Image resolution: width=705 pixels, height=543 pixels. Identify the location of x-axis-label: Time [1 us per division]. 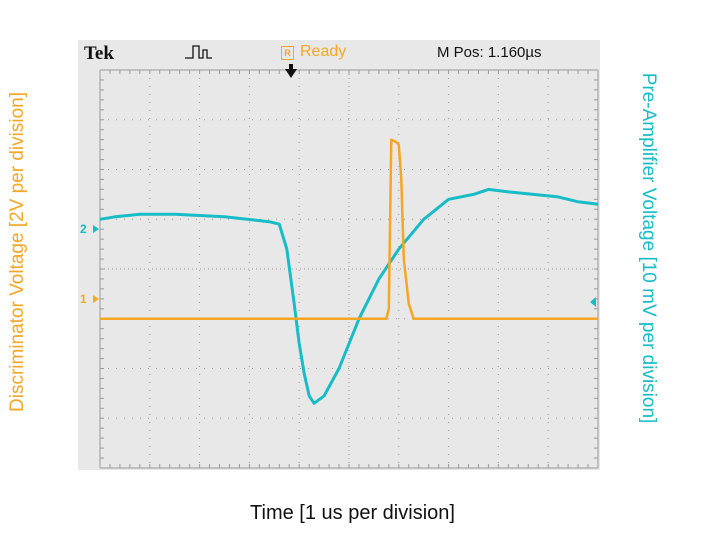
(352, 513).